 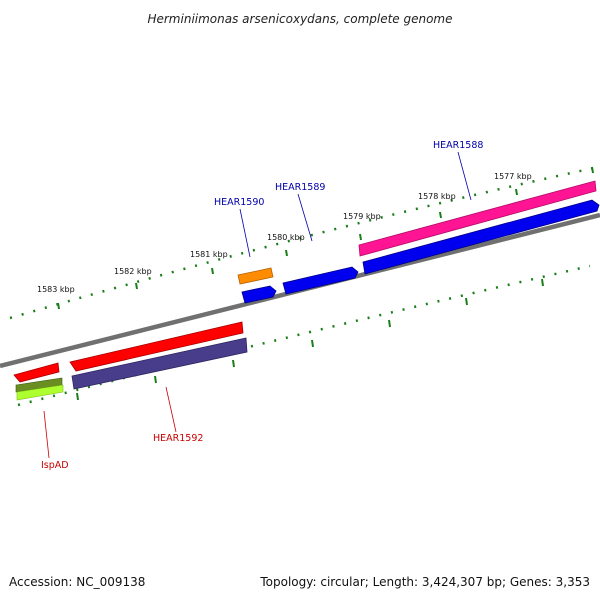 What do you see at coordinates (40, 392) in the screenshot?
I see `gene-ispad-lime` at bounding box center [40, 392].